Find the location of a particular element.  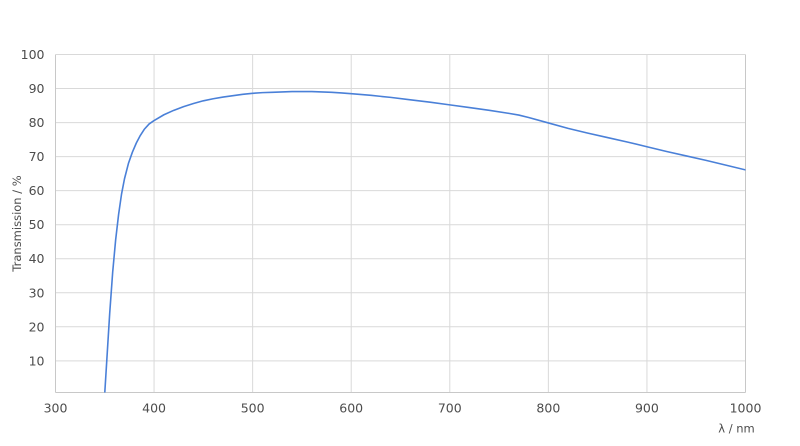

x-axis-tick-labels: 300 400 500 600 700 800 900 1000 is located at coordinates (403, 408).